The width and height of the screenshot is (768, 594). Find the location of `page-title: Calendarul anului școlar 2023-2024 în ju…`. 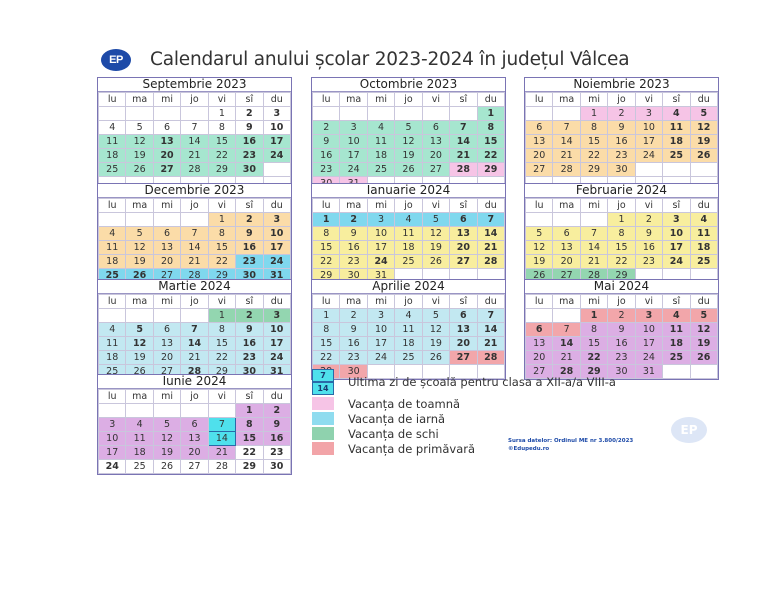

page-title: Calendarul anului școlar 2023-2024 în ju… is located at coordinates (390, 59).